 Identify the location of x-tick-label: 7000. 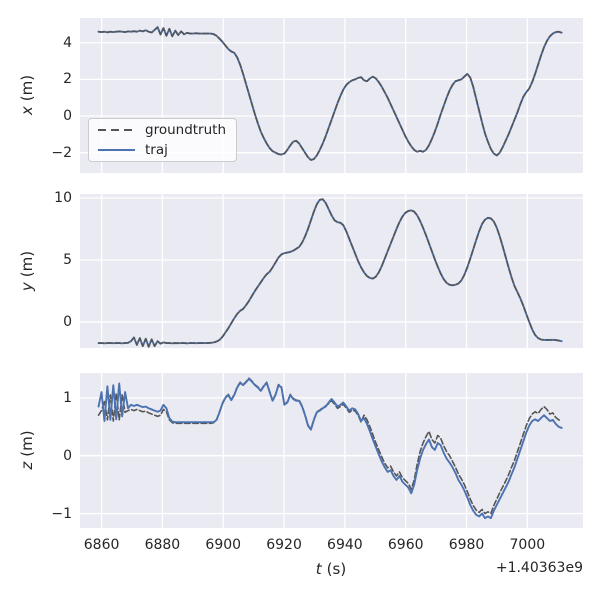
(527, 545).